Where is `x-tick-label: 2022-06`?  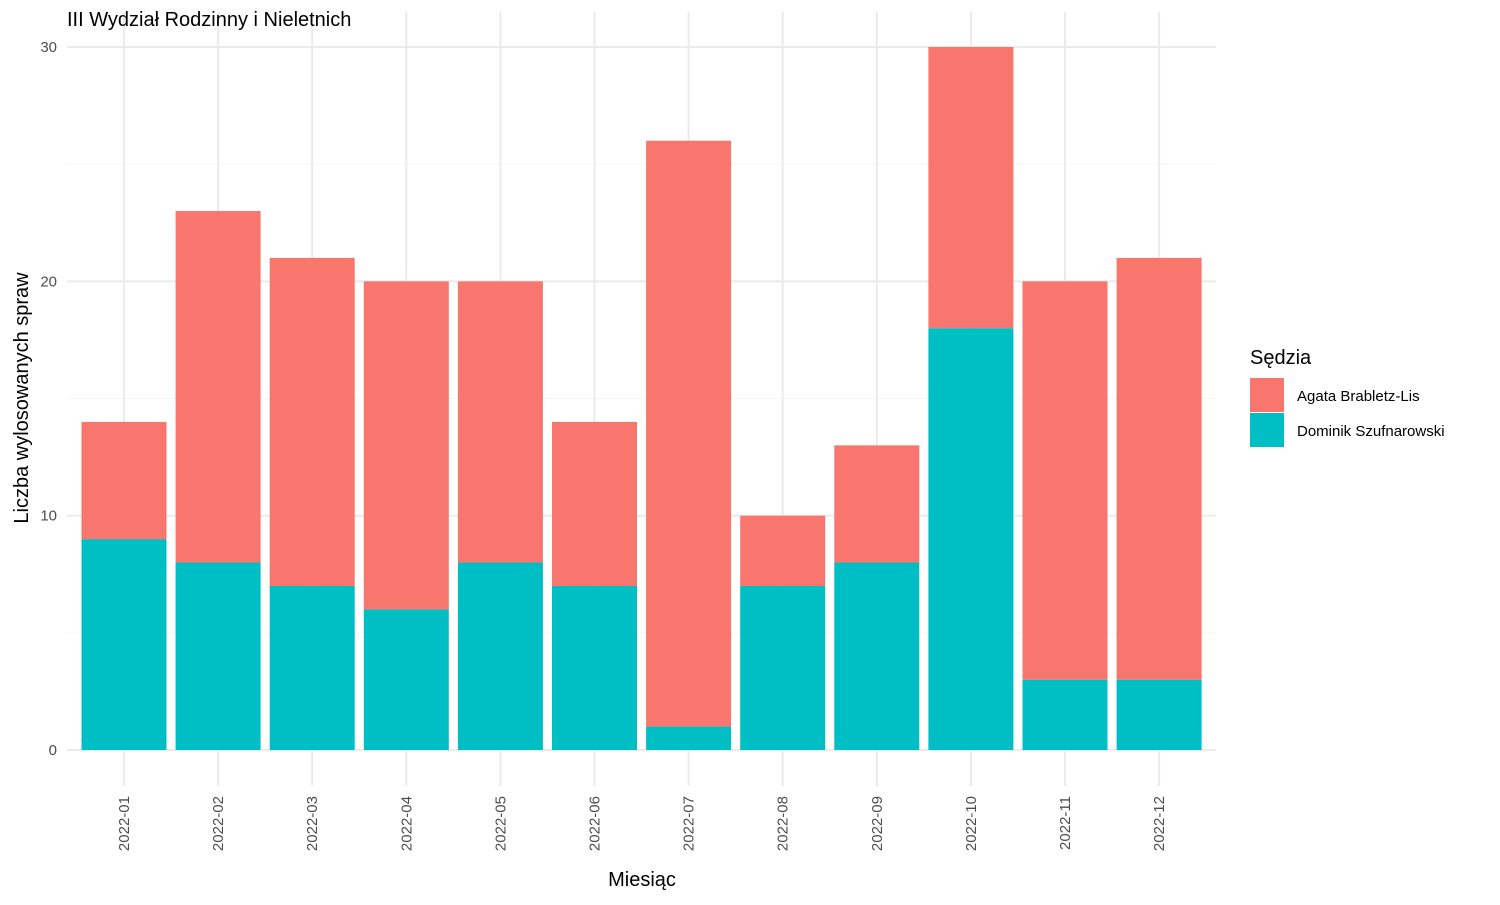 x-tick-label: 2022-06 is located at coordinates (595, 823).